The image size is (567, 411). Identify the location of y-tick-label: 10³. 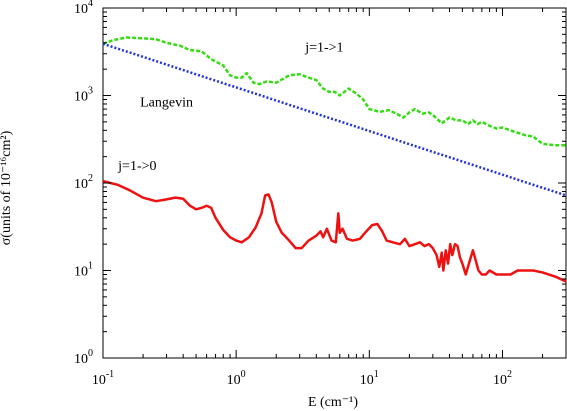
(83, 95).